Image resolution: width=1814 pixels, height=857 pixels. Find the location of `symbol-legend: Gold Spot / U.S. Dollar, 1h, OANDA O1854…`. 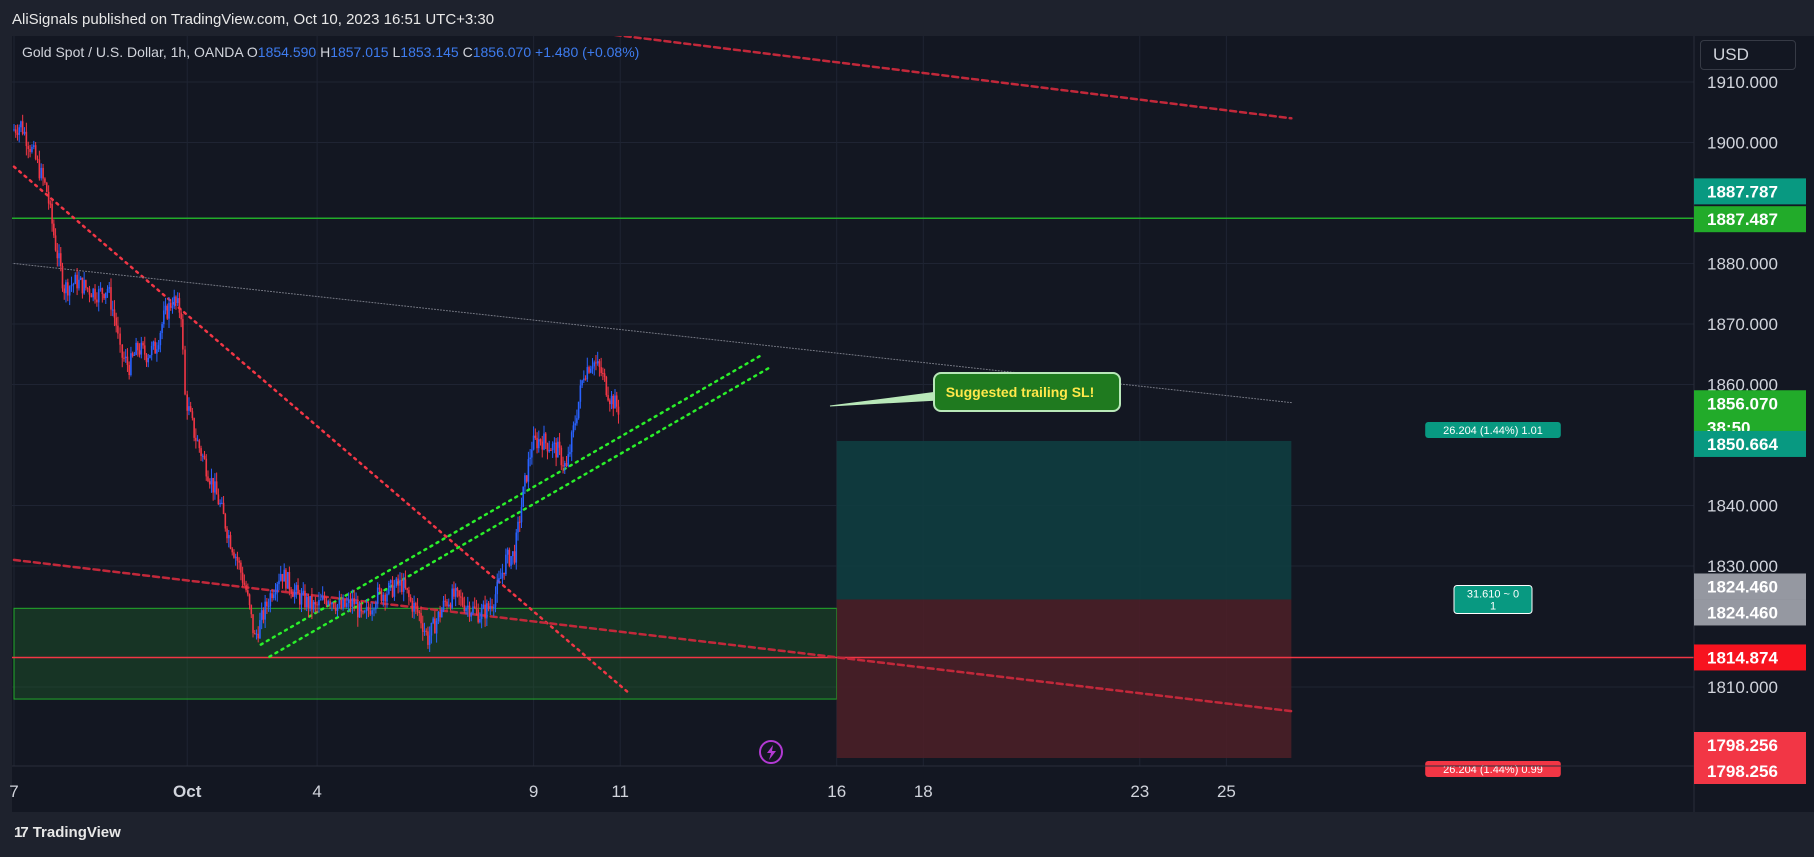

symbol-legend: Gold Spot / U.S. Dollar, 1h, OANDA O1854… is located at coordinates (330, 52).